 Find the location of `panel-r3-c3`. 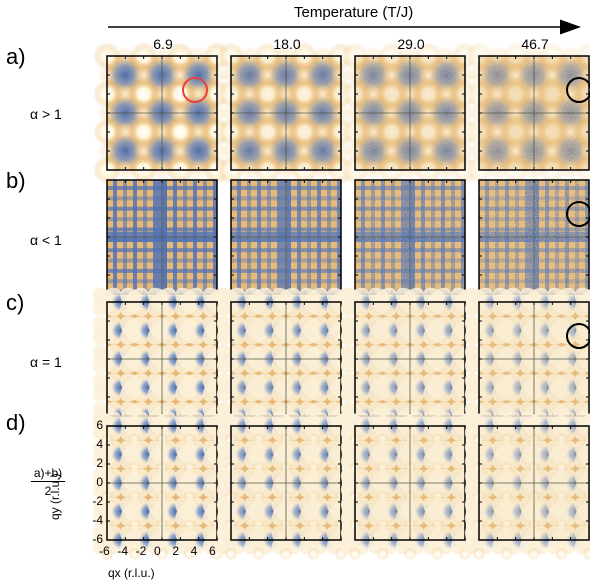

panel-r3-c3 is located at coordinates (414, 359).